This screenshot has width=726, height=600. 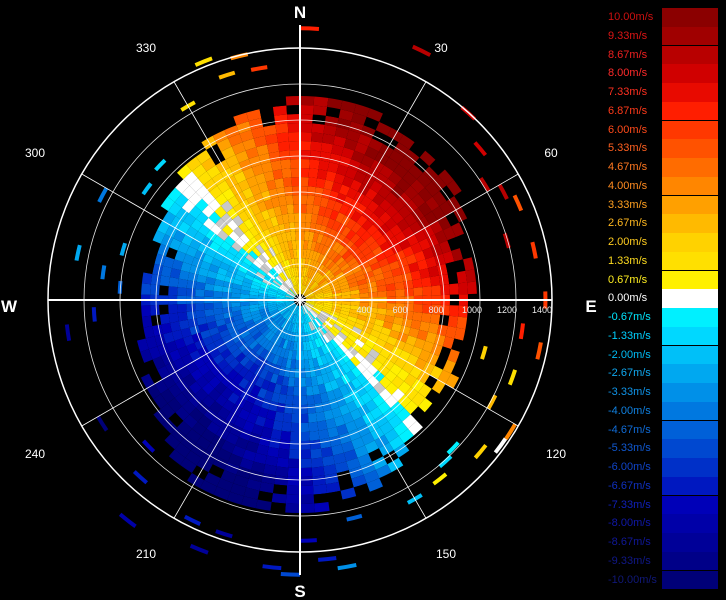 I want to click on legend-swatch, so click(x=690, y=73).